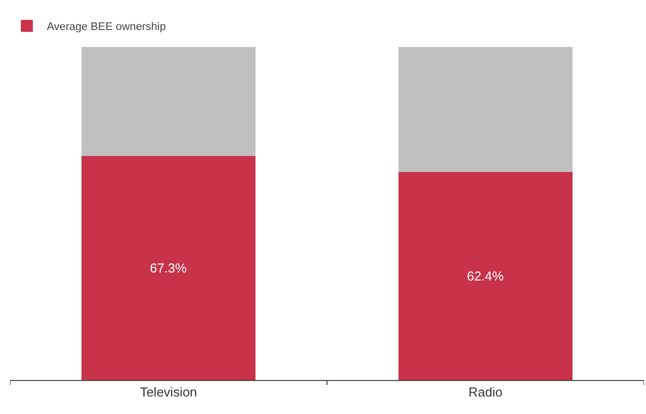 This screenshot has width=646, height=414. Describe the element at coordinates (485, 392) in the screenshot. I see `x-tick-label: Radio` at that location.